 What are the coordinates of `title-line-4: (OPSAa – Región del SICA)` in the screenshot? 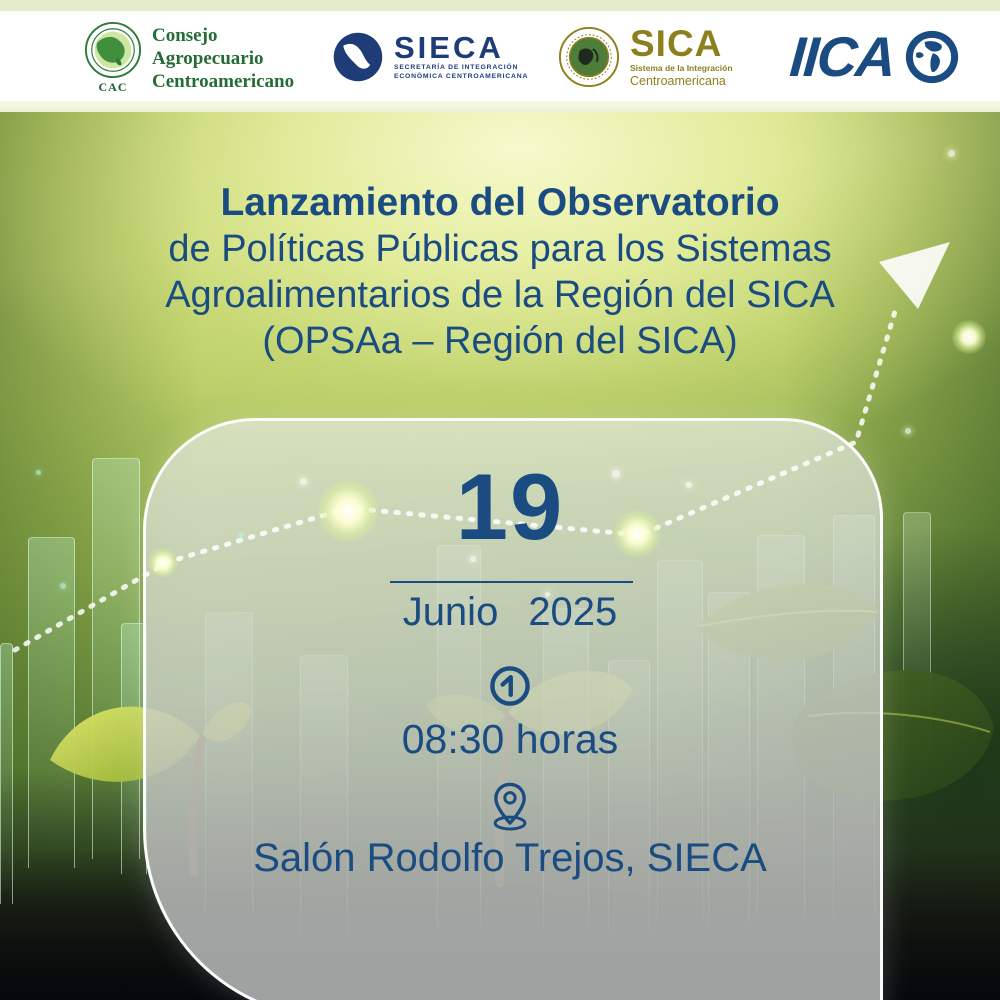 It's located at (500, 341).